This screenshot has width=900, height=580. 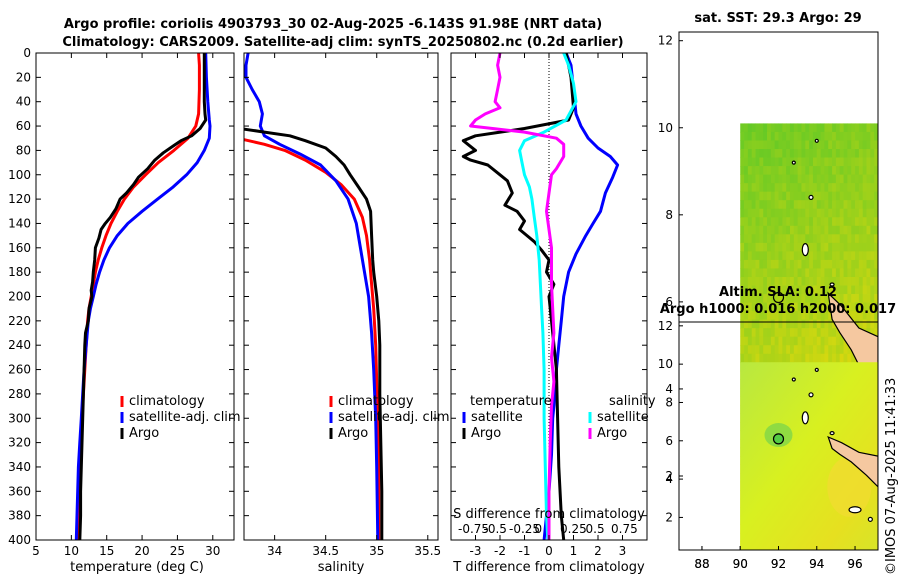 What do you see at coordinates (701, 564) in the screenshot?
I see `x-tick-label: 88` at bounding box center [701, 564].